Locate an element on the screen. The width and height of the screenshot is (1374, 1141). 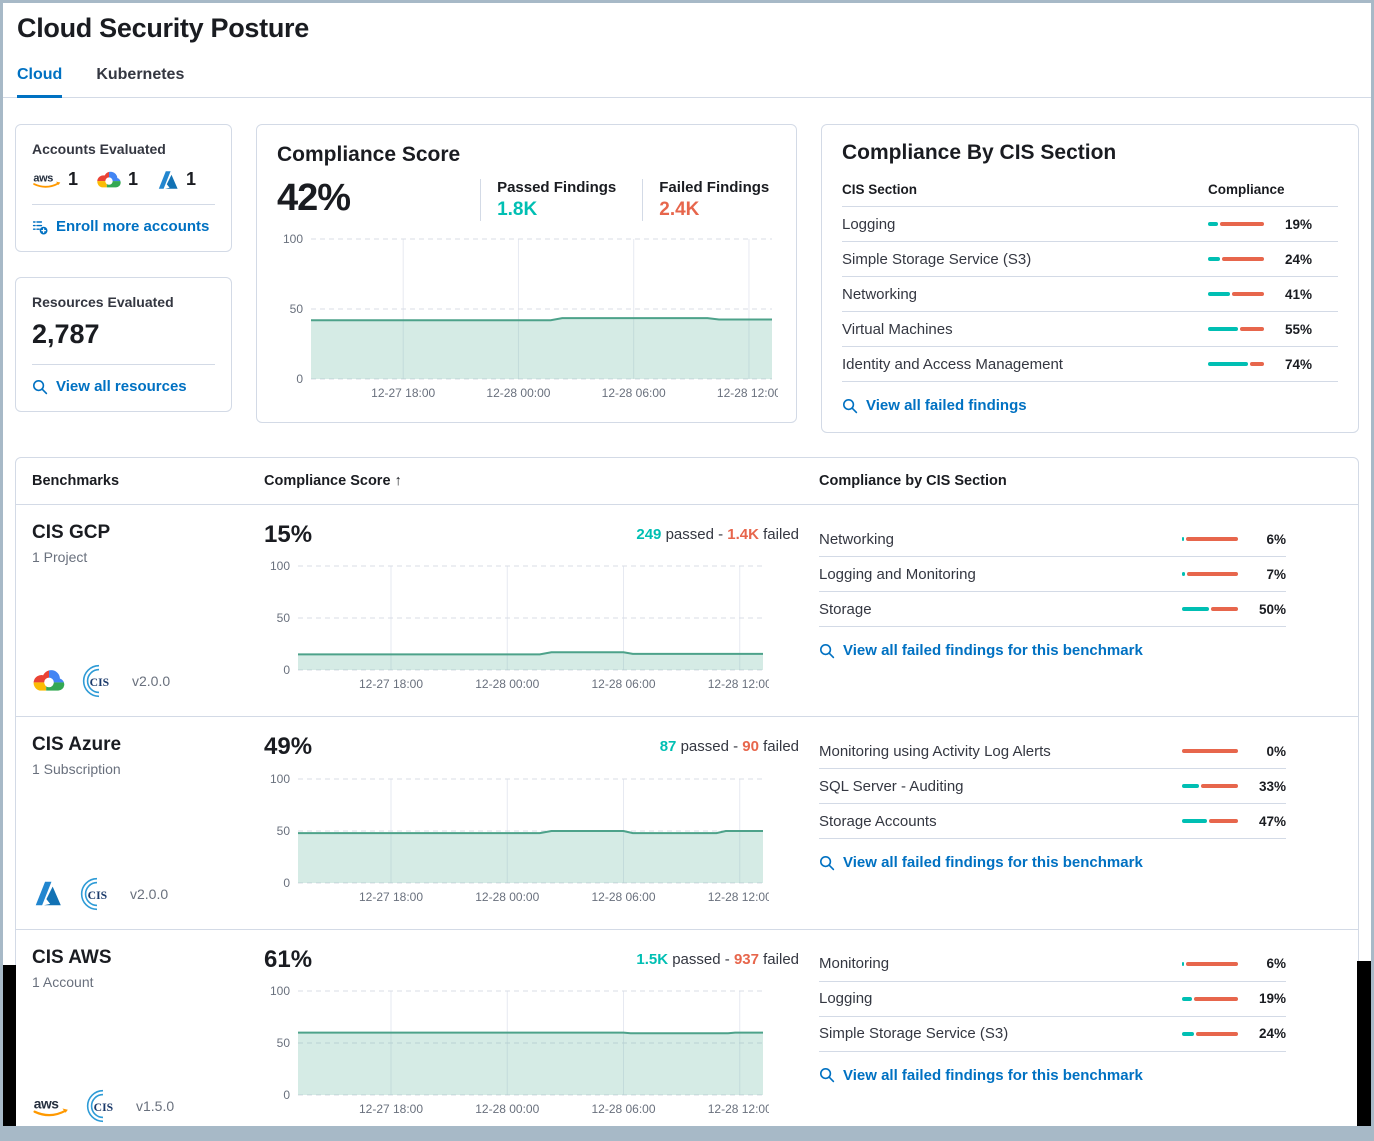
compliance-score-column-header: Compliance Score ↑ is located at coordinates (531, 481).